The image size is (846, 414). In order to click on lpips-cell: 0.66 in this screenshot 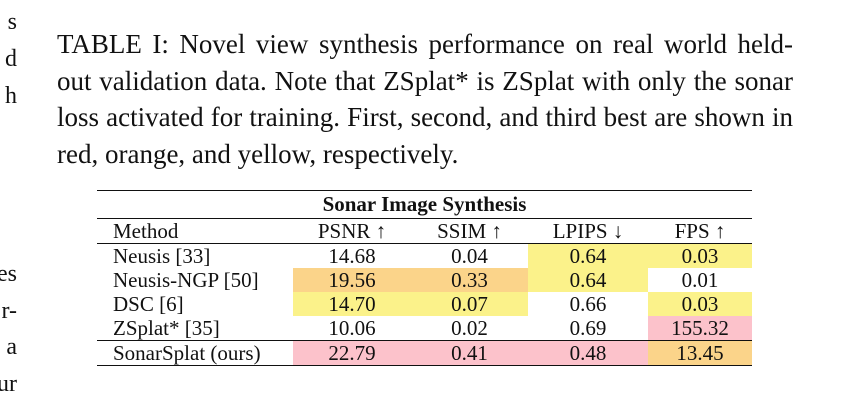, I will do `click(588, 304)`.